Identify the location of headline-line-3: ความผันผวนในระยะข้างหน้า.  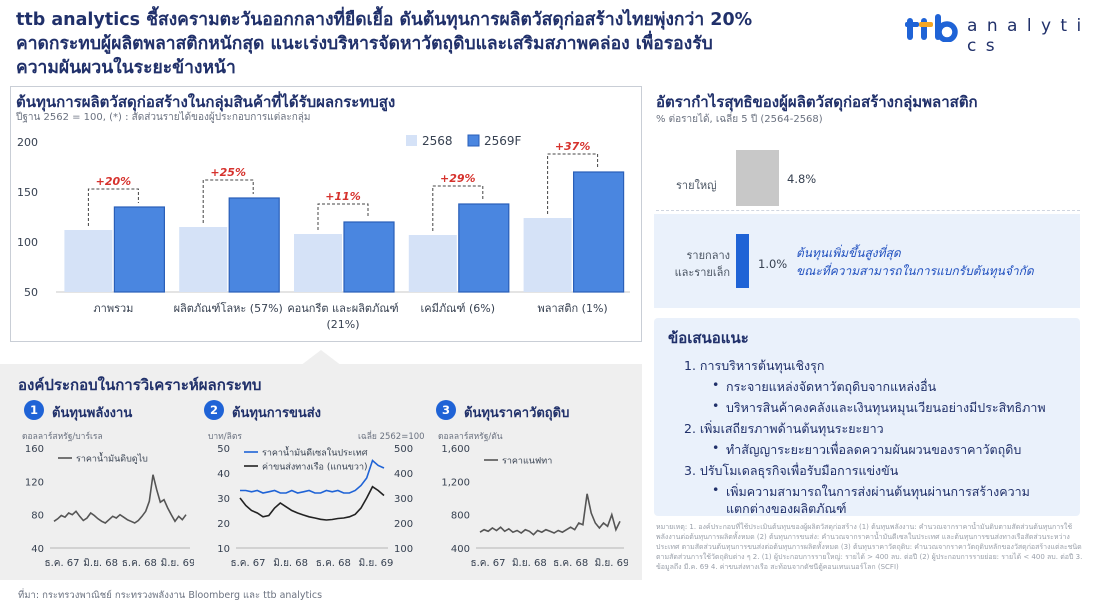
(126, 68).